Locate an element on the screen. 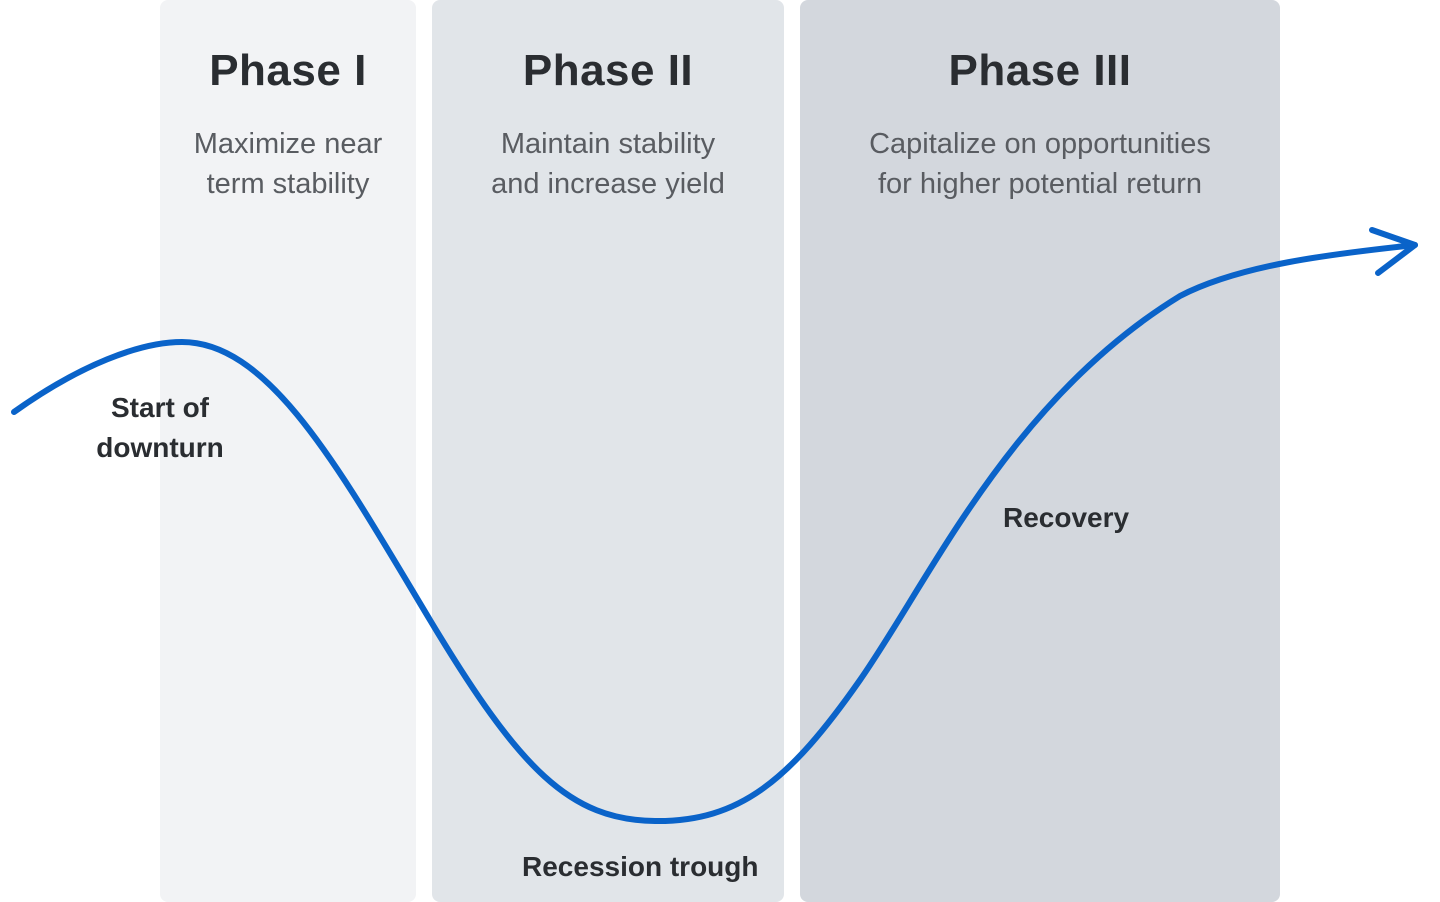 Image resolution: width=1440 pixels, height=902 pixels. start-of-downturn-line-1: Start of is located at coordinates (160, 407).